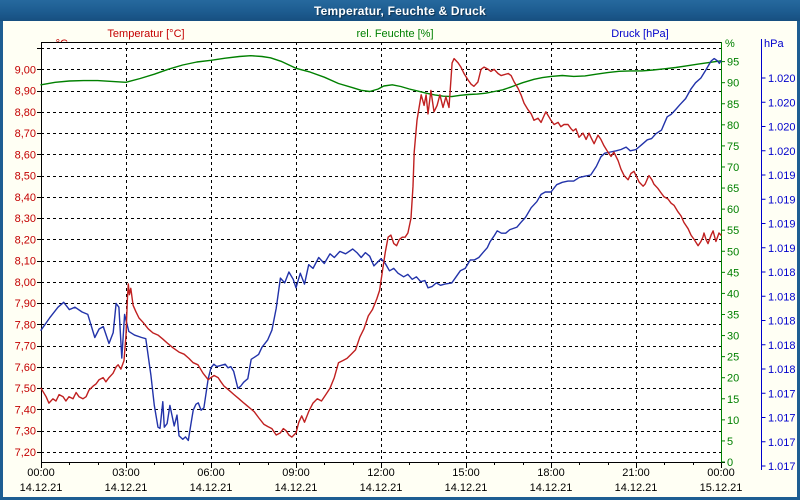  I want to click on humidity-tick-label: 35, so click(733, 315).